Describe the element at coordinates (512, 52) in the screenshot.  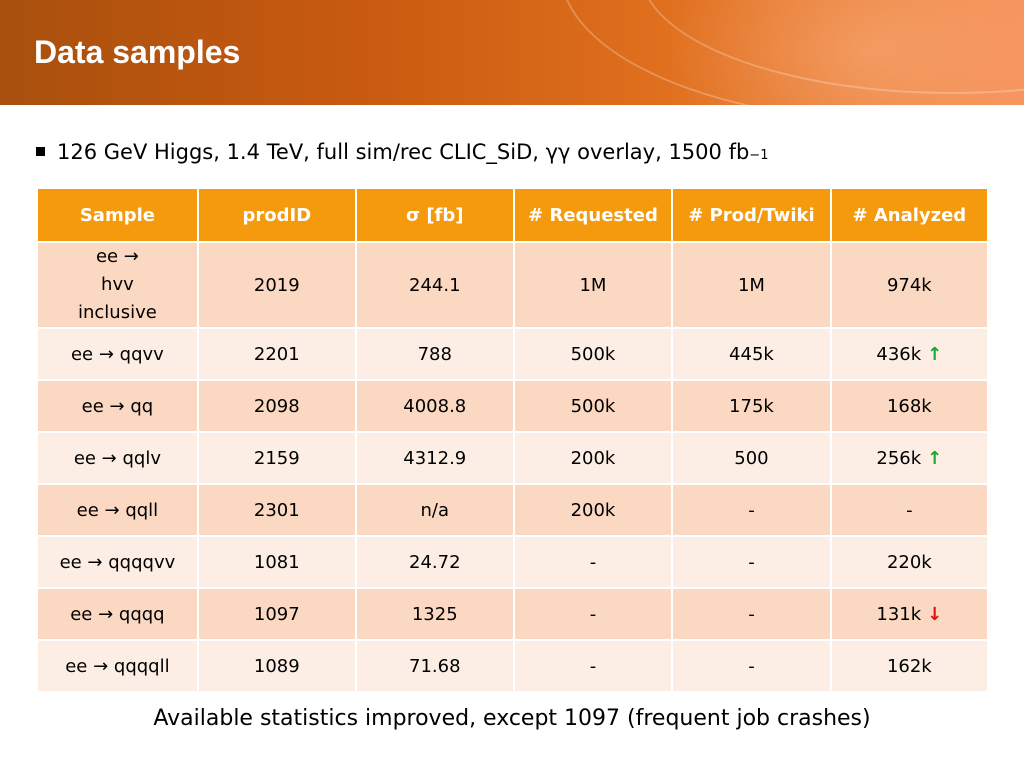
I see `slide-header-bar: Data samples` at that location.